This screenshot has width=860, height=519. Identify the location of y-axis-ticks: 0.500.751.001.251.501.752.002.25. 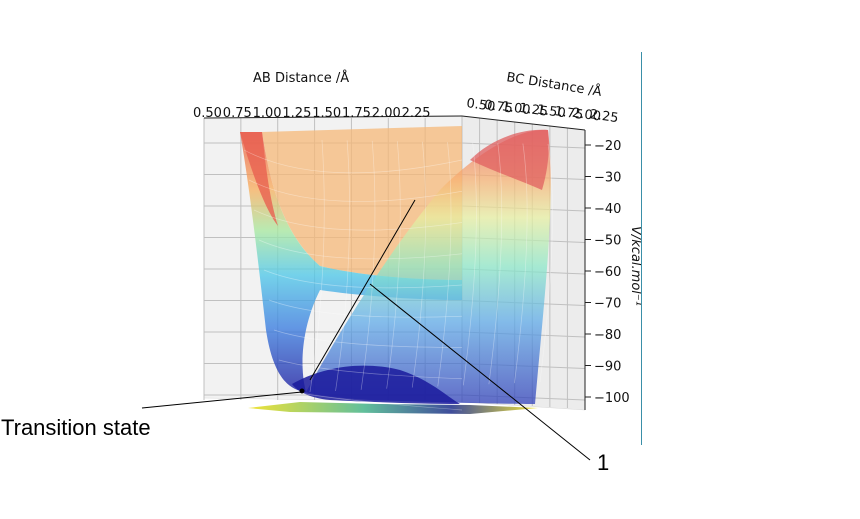
(542, 111).